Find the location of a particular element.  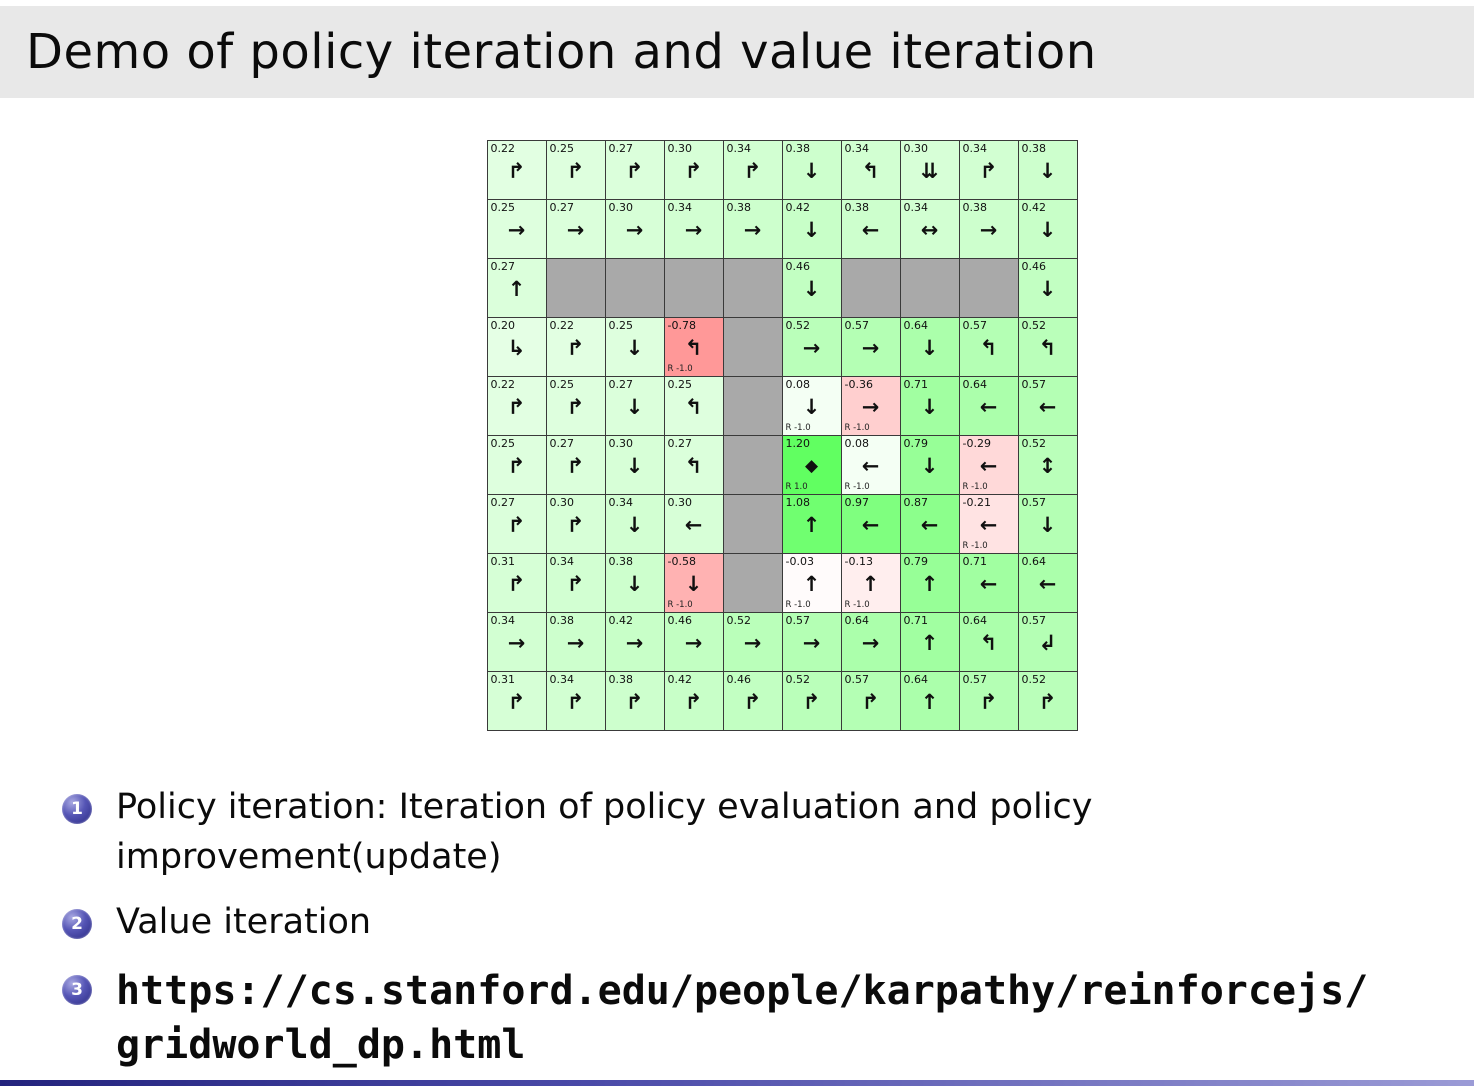

bullet-line: gridworld_dp.html is located at coordinates (321, 1045).